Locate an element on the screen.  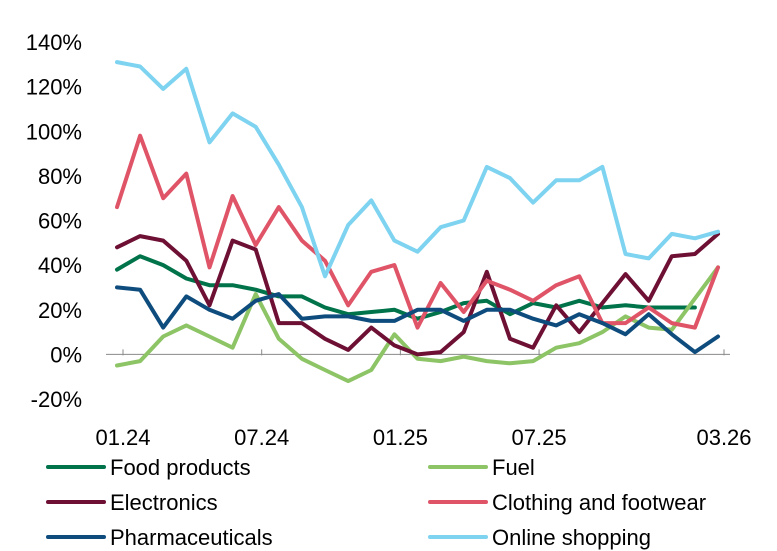
y-tick-label: -20% is located at coordinates (56, 399).